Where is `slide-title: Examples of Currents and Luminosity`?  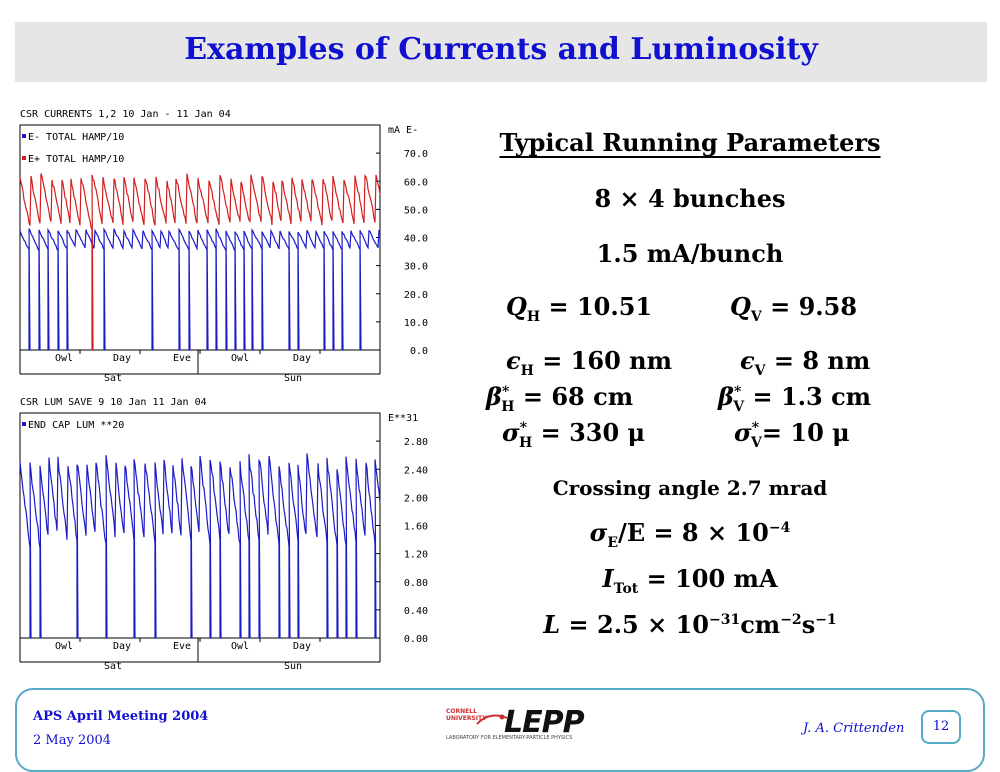 slide-title: Examples of Currents and Luminosity is located at coordinates (501, 49).